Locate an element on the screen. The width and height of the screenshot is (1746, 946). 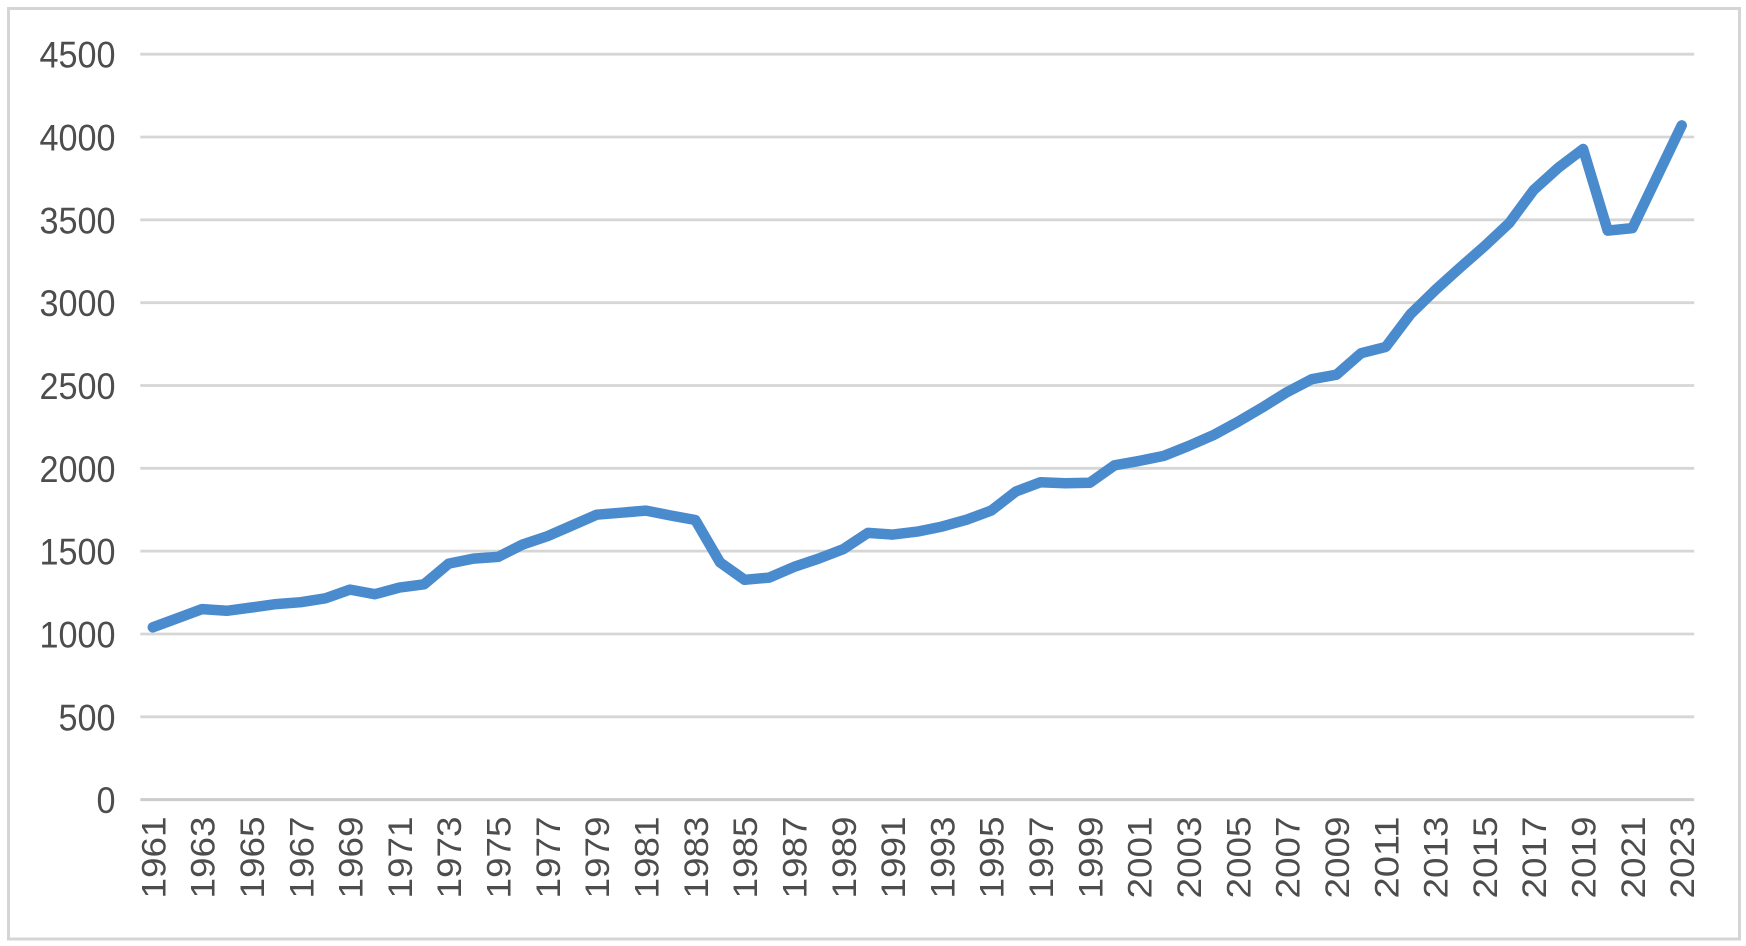
svg-text: 1979 is located at coordinates (598, 858).